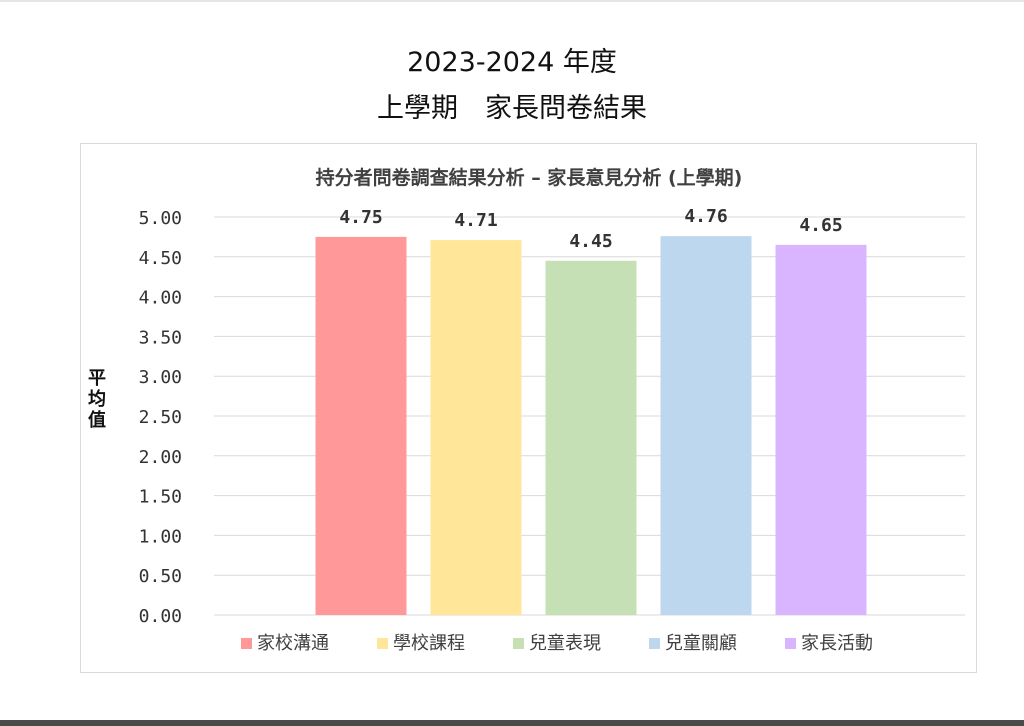  What do you see at coordinates (160, 457) in the screenshot?
I see `y-tick-label: 2.00` at bounding box center [160, 457].